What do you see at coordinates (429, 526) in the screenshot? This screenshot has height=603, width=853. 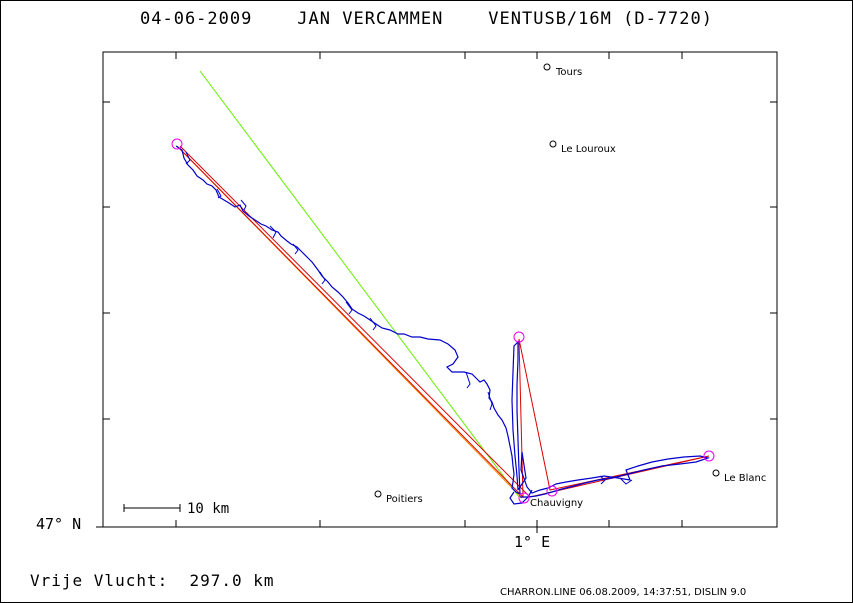 I see `bottom-ticks` at bounding box center [429, 526].